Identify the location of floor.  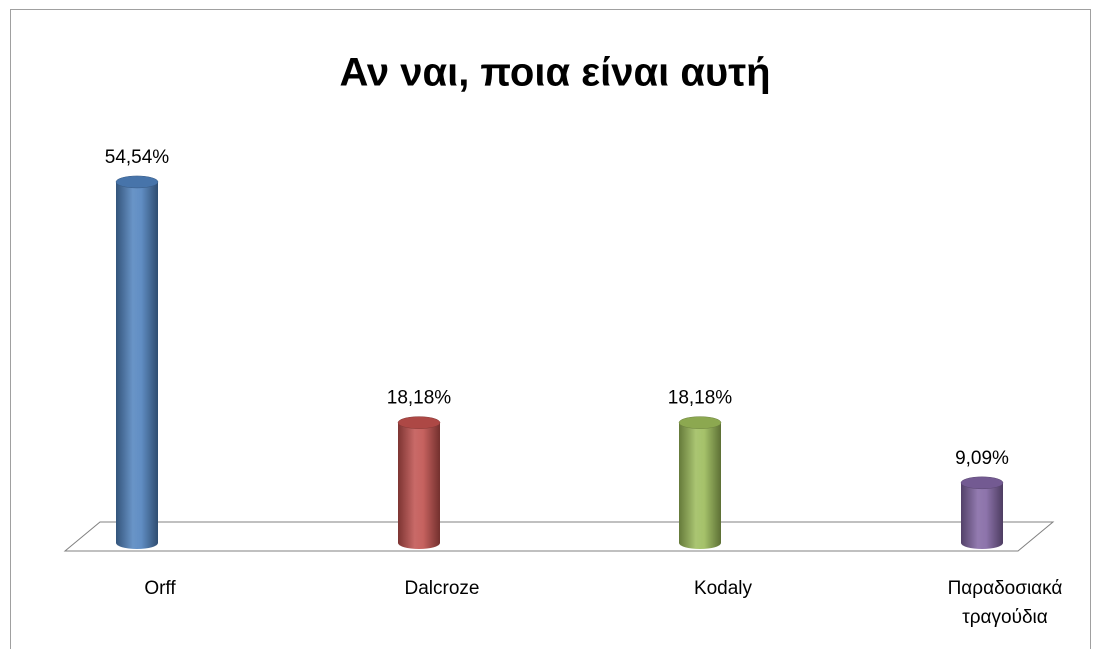
(559, 536).